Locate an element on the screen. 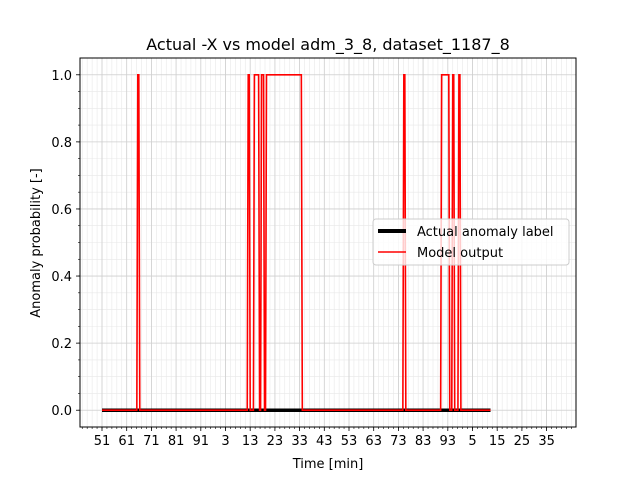  x-tick-label: 51 is located at coordinates (102, 441).